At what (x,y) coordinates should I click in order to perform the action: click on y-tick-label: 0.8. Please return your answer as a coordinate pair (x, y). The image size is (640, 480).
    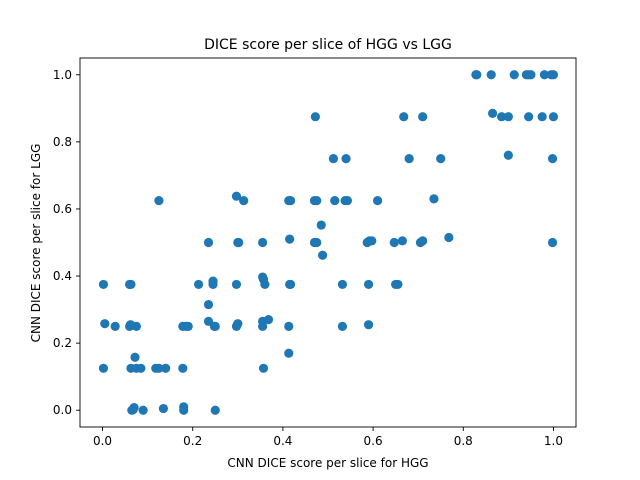
    Looking at the image, I should click on (62, 142).